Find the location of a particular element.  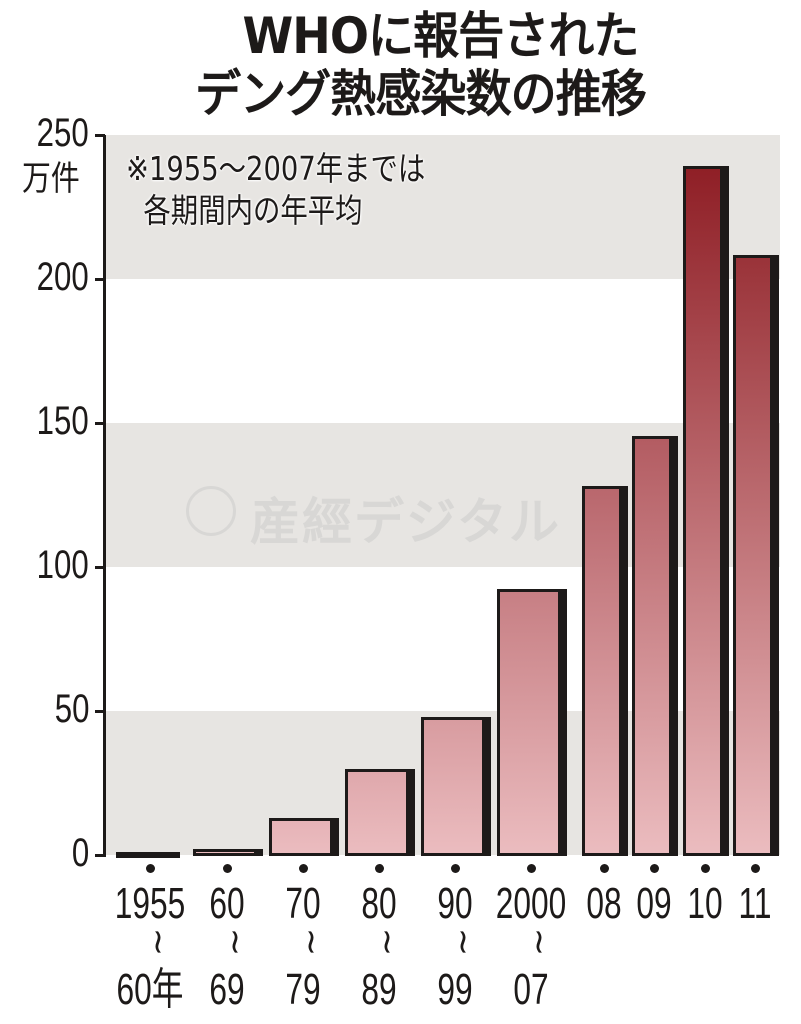

x-label-end: 99 is located at coordinates (455, 989).